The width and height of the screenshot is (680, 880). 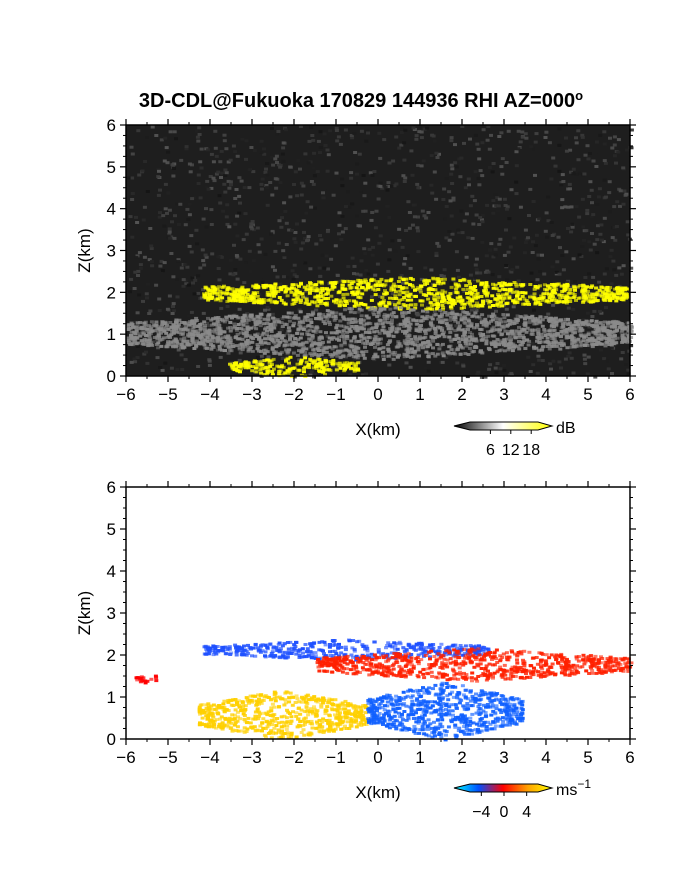 I want to click on feature-isolated-echo-left, so click(x=146, y=679).